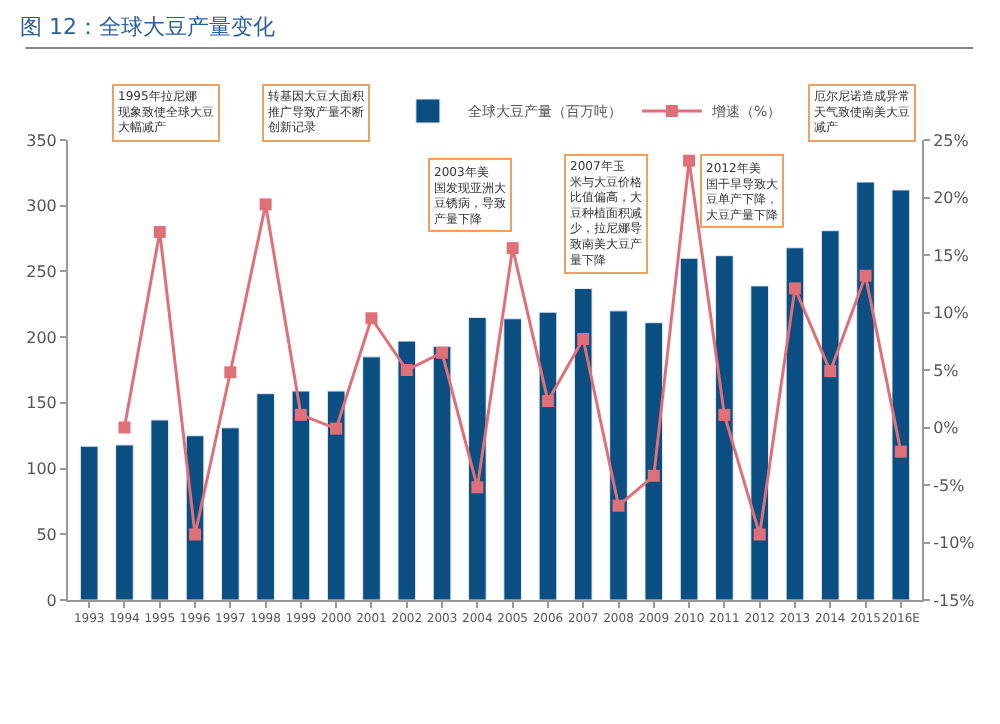 The width and height of the screenshot is (1000, 724). What do you see at coordinates (46, 534) in the screenshot?
I see `y-tick-label: 50` at bounding box center [46, 534].